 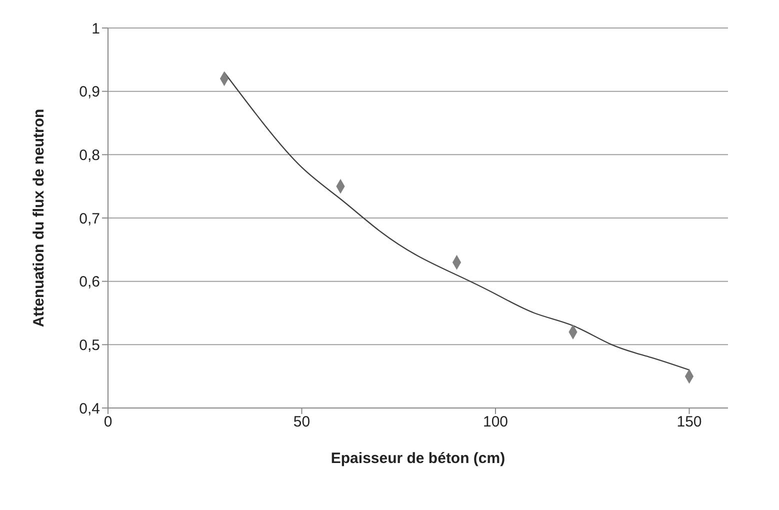 I want to click on y-tick-label: 0,9, so click(x=89, y=92).